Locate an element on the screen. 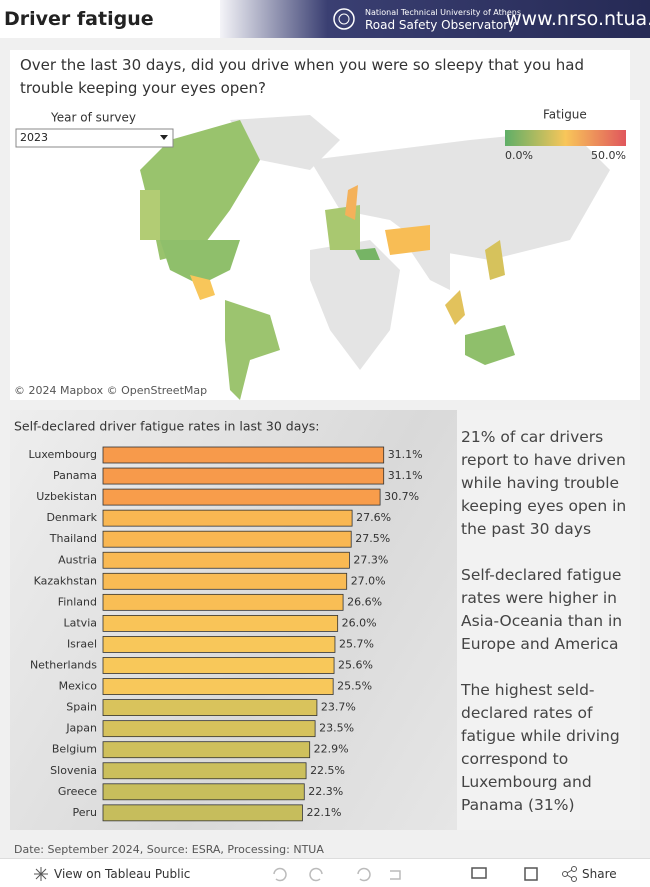  toolbar: View on Tableau Public Share is located at coordinates (325, 872).